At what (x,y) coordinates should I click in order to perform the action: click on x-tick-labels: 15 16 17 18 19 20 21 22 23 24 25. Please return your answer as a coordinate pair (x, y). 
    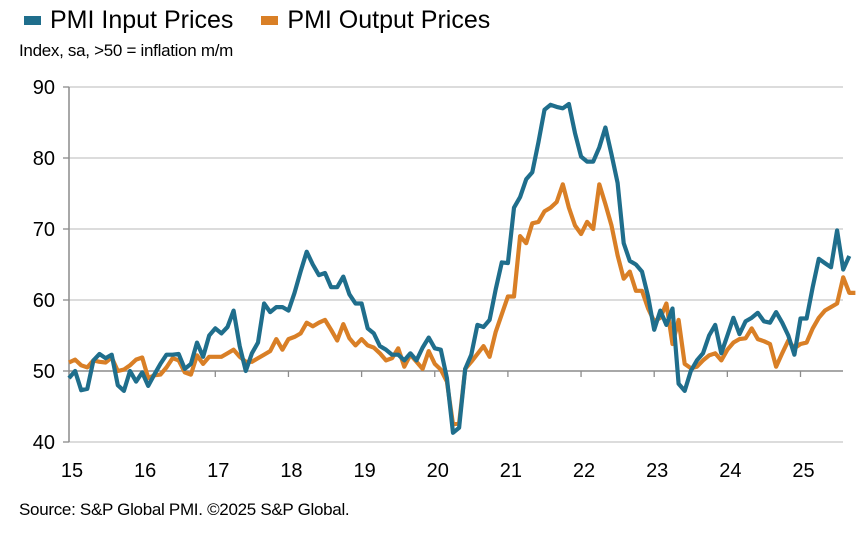
    Looking at the image, I should click on (438, 471).